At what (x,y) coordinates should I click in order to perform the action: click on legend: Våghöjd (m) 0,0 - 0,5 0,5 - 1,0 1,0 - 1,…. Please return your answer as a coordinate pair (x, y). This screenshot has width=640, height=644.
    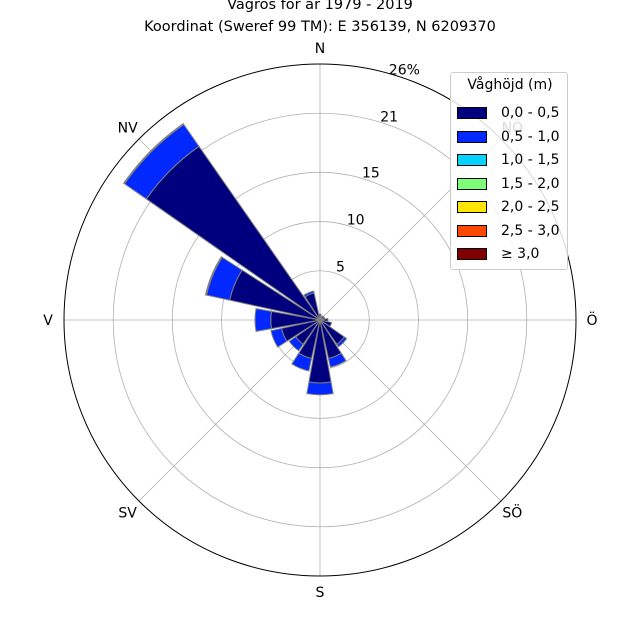
    Looking at the image, I should click on (509, 171).